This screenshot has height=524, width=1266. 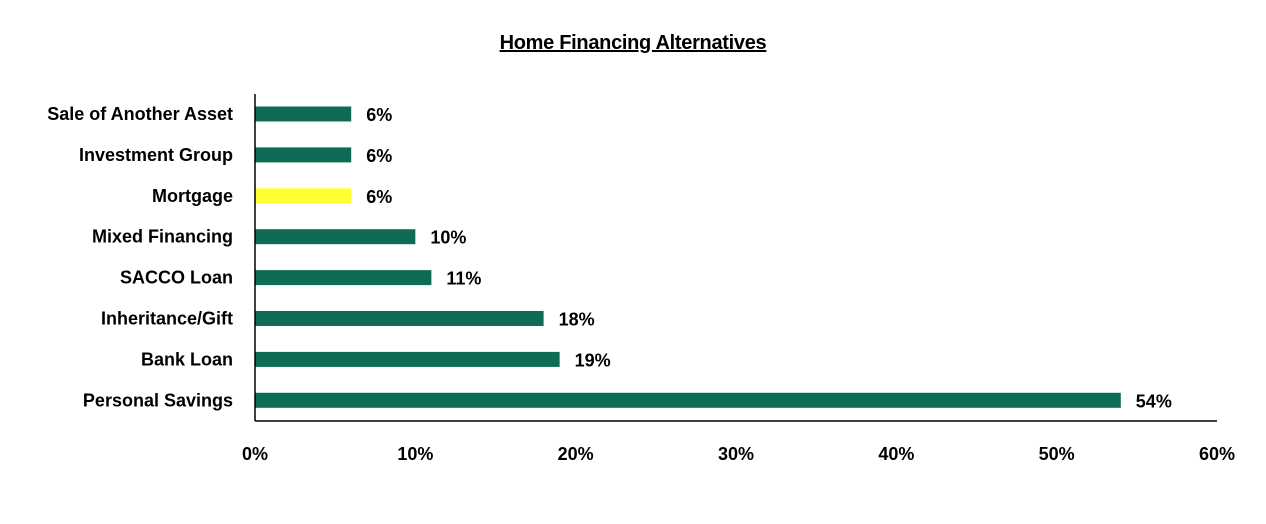 I want to click on x-tick-label: 60%, so click(x=1217, y=454).